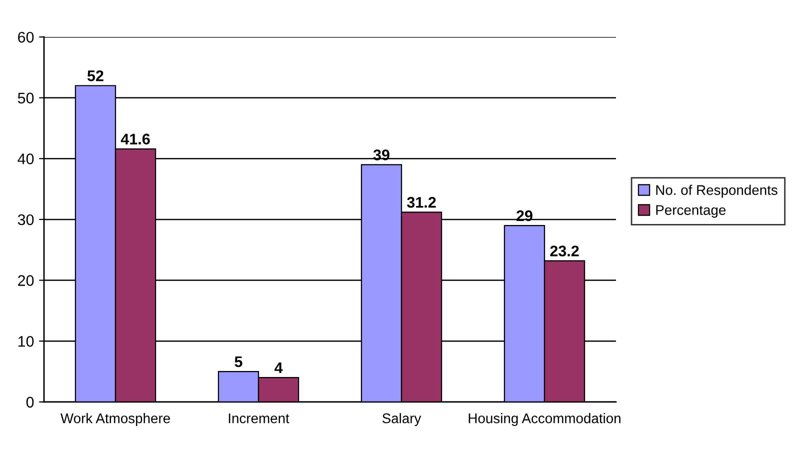 This screenshot has width=800, height=462. What do you see at coordinates (26, 98) in the screenshot?
I see `y-tick-label: 50` at bounding box center [26, 98].